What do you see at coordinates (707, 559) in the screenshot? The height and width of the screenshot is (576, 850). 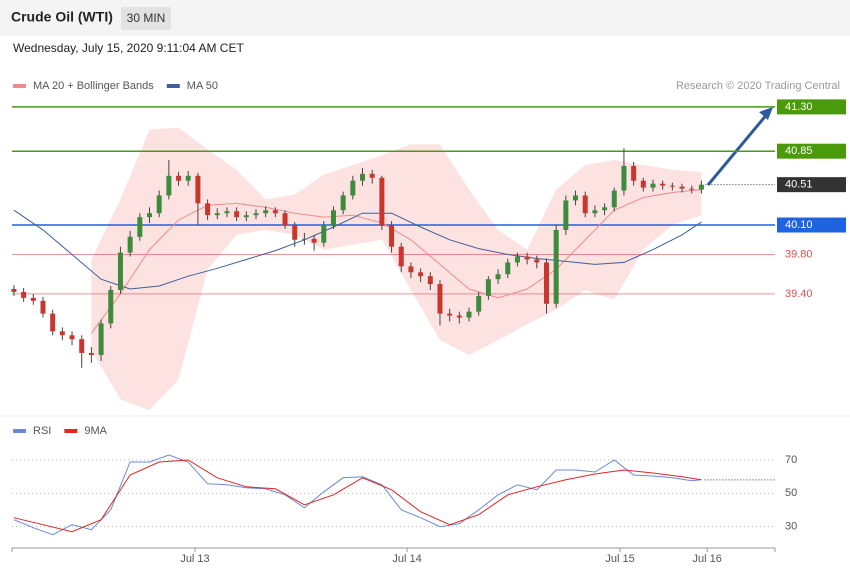 I see `x-tick-label: Jul 16` at bounding box center [707, 559].